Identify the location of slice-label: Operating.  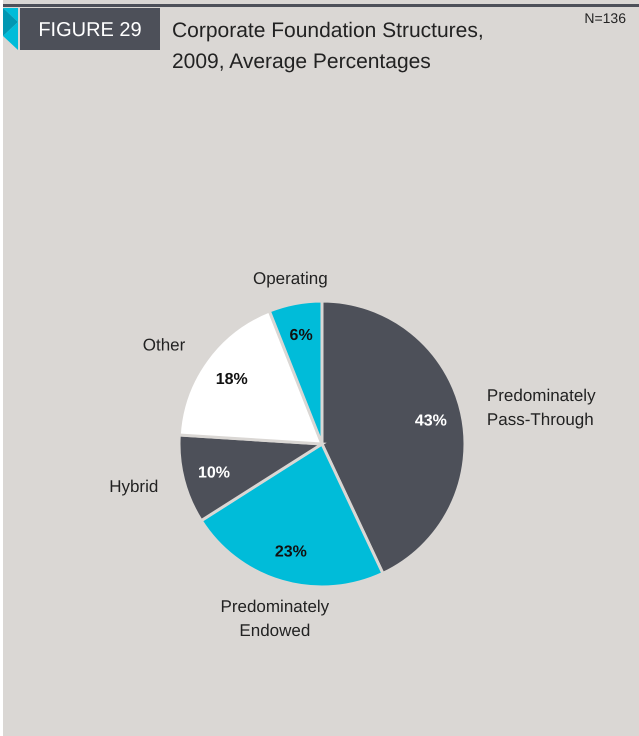
(290, 278).